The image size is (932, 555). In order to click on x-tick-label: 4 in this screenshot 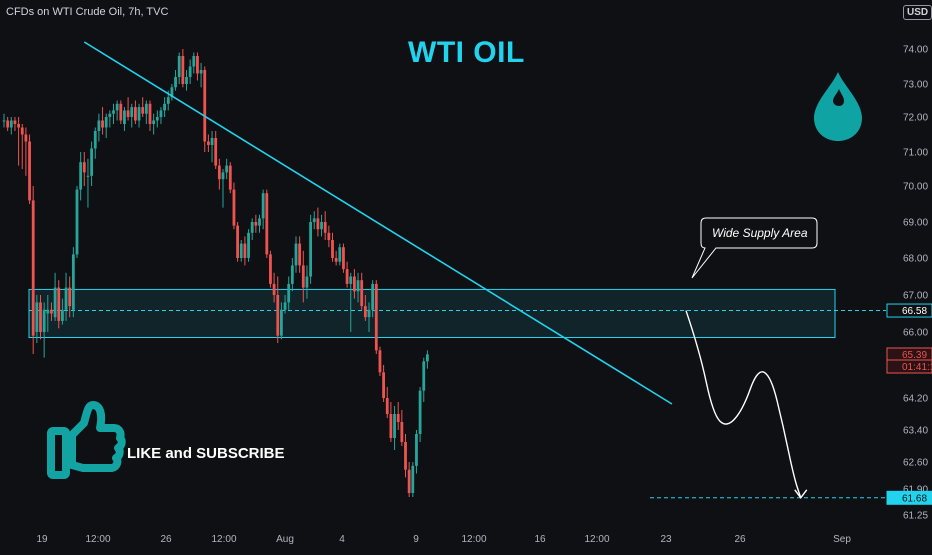, I will do `click(342, 539)`.